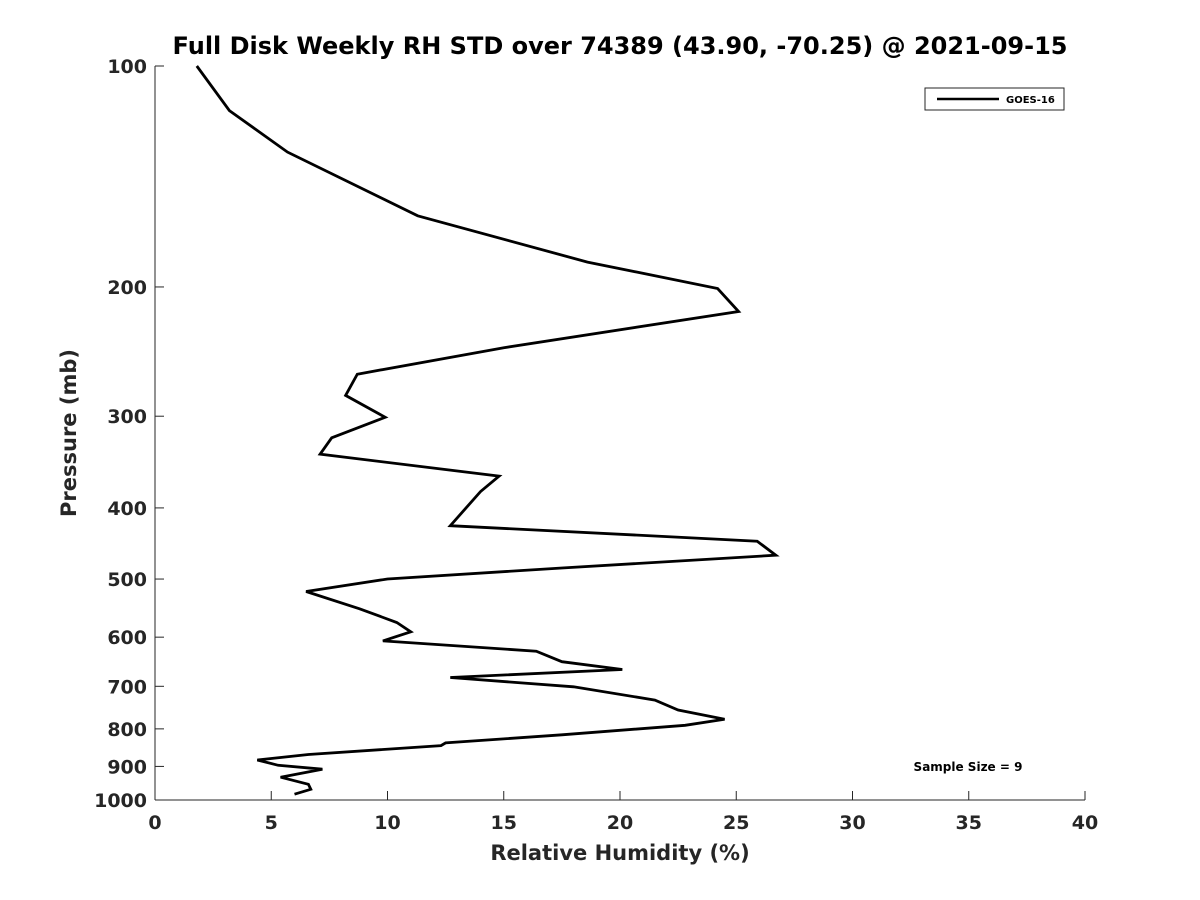 This screenshot has height=900, width=1200. Describe the element at coordinates (1085, 823) in the screenshot. I see `x-tick-label: 40` at that location.